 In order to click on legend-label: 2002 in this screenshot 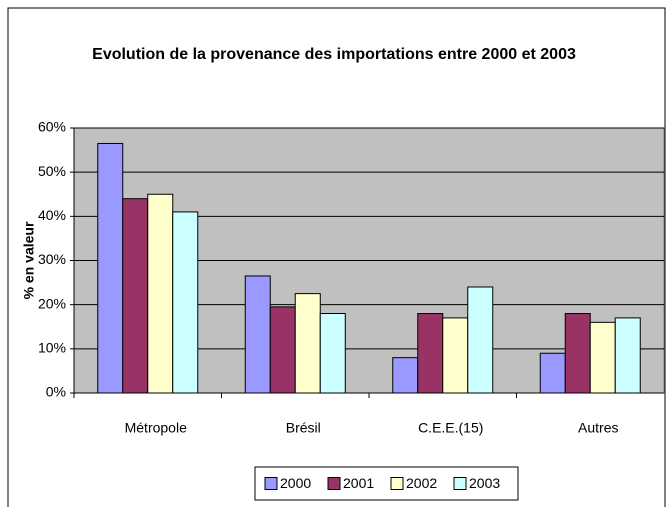, I will do `click(421, 483)`.